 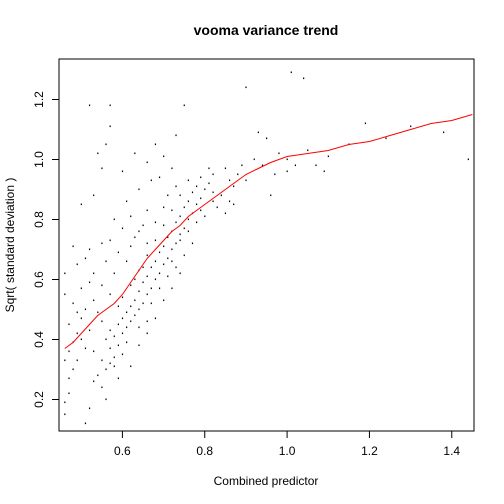 What do you see at coordinates (204, 451) in the screenshot?
I see `x-tick-label: 0.8` at bounding box center [204, 451].